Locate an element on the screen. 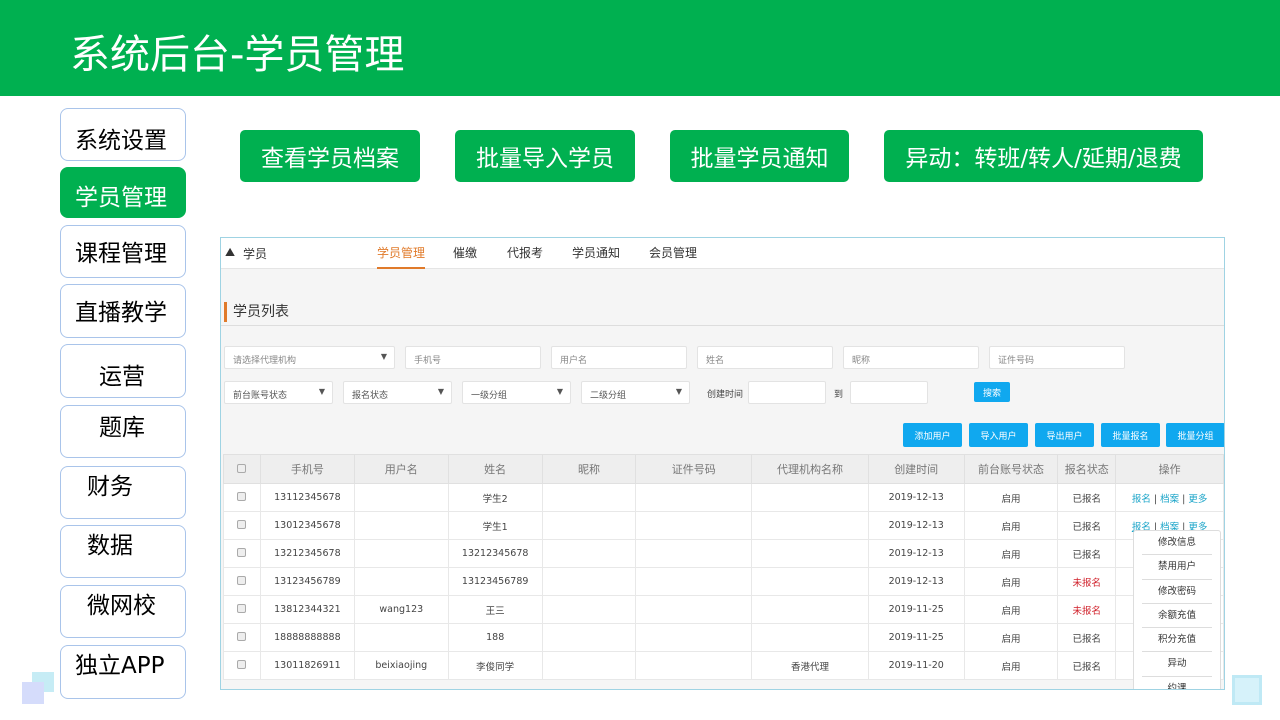  sidebar-item-0: 系统设置 is located at coordinates (123, 134).